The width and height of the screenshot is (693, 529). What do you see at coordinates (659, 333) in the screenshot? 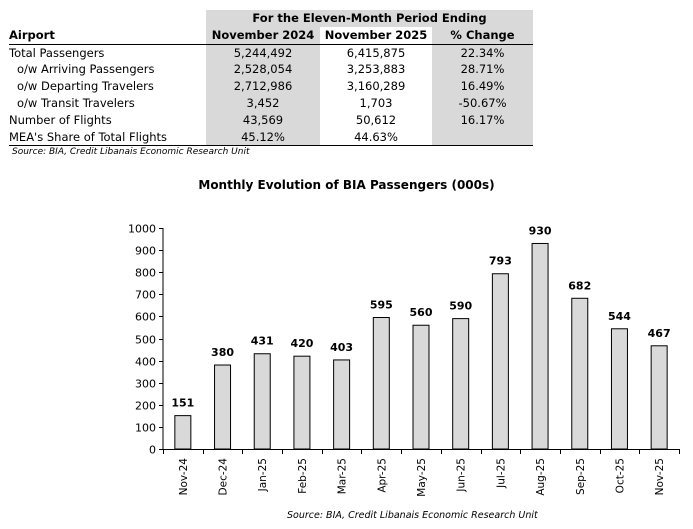
I see `data-label: 467` at bounding box center [659, 333].